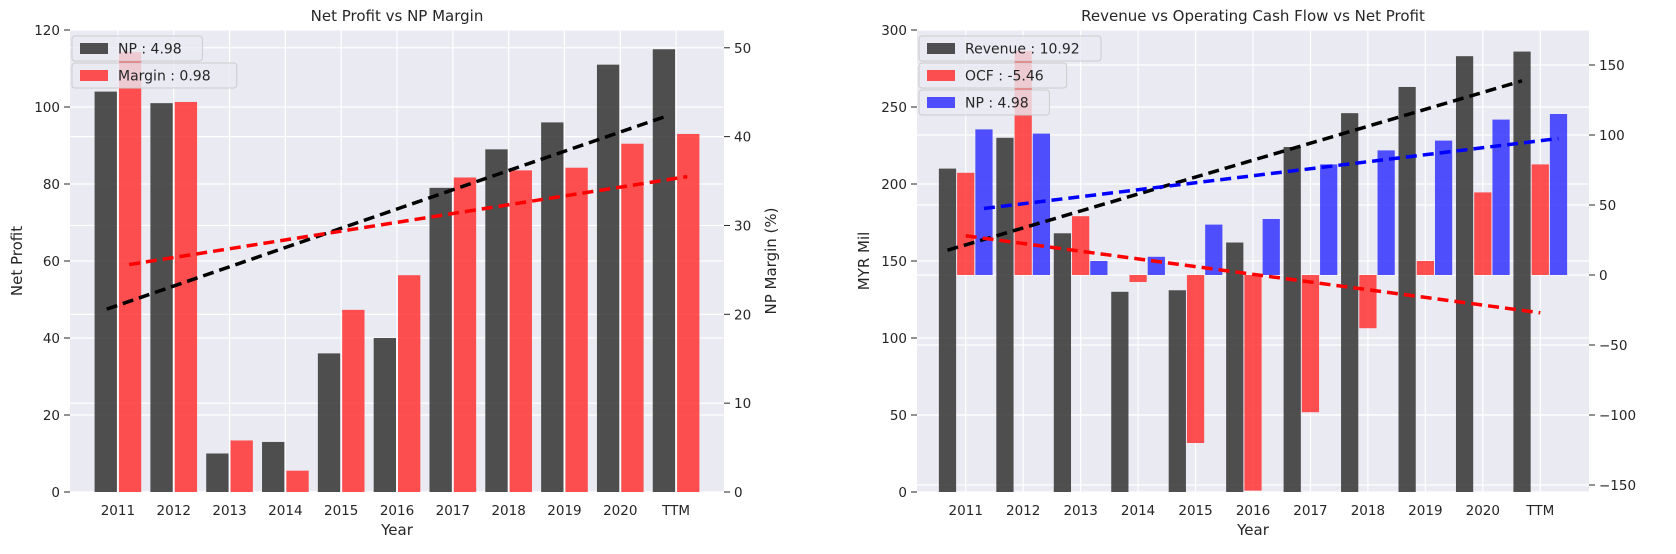 This screenshot has width=1676, height=554. I want to click on chart1-y-axis-label: Net Profit, so click(17, 261).